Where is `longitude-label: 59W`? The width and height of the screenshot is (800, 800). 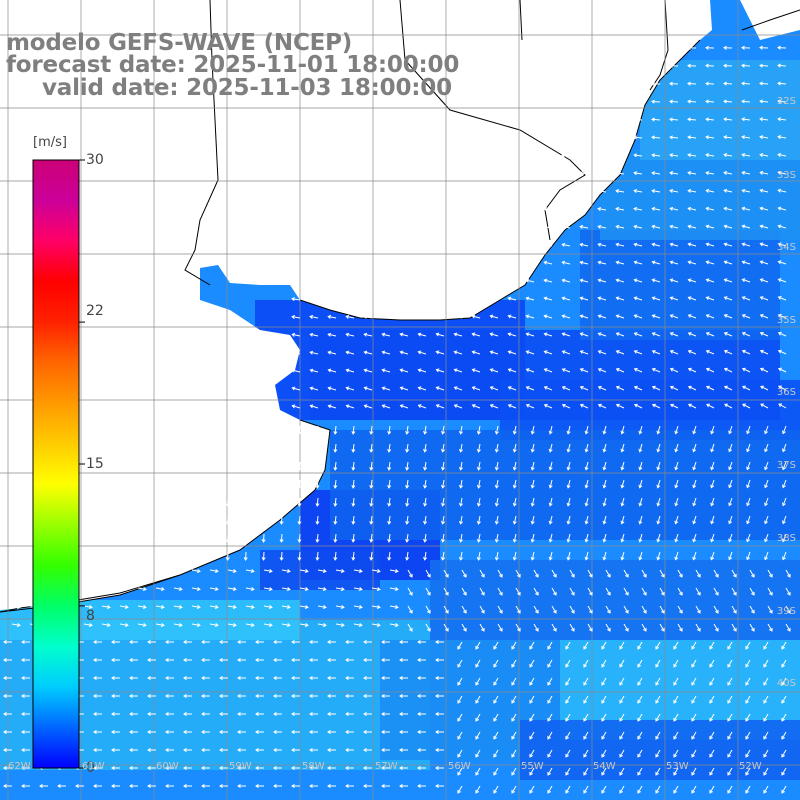
longitude-label: 59W is located at coordinates (240, 766).